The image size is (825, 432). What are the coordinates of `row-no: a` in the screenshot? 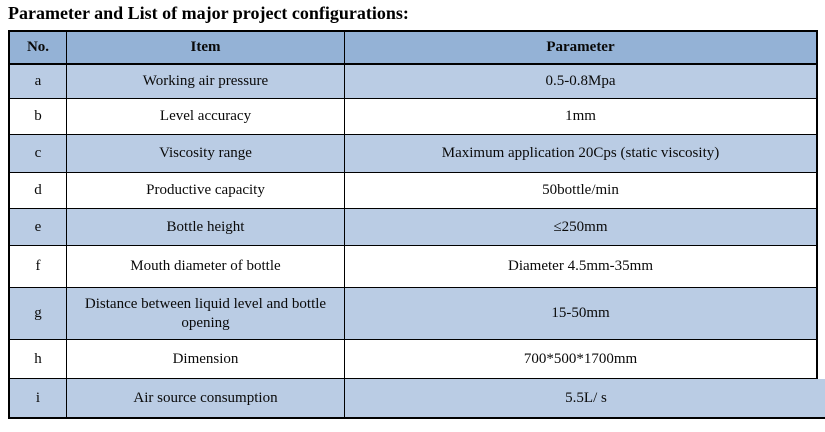 It's located at (38, 81).